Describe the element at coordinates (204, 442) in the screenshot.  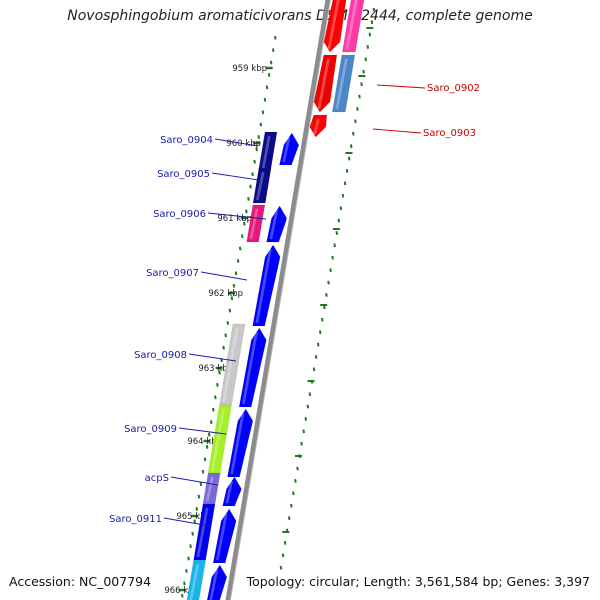
I see `tick-label: 964 kbp` at that location.